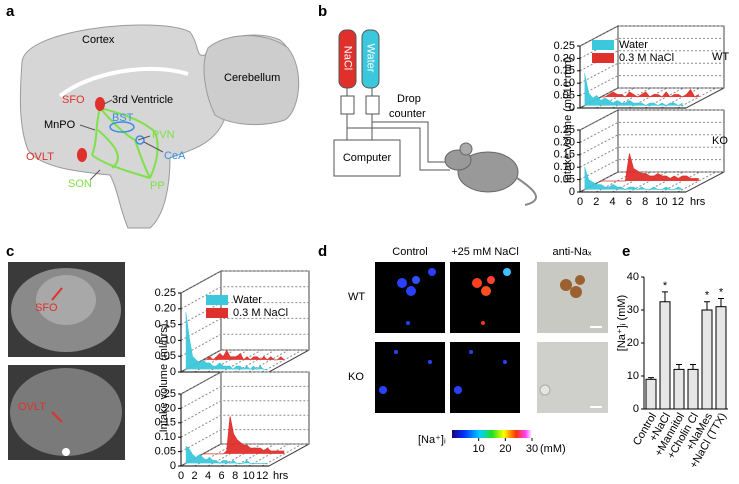 This screenshot has height=484, width=739. Describe the element at coordinates (40, 157) in the screenshot. I see `region-label: OVLT` at that location.